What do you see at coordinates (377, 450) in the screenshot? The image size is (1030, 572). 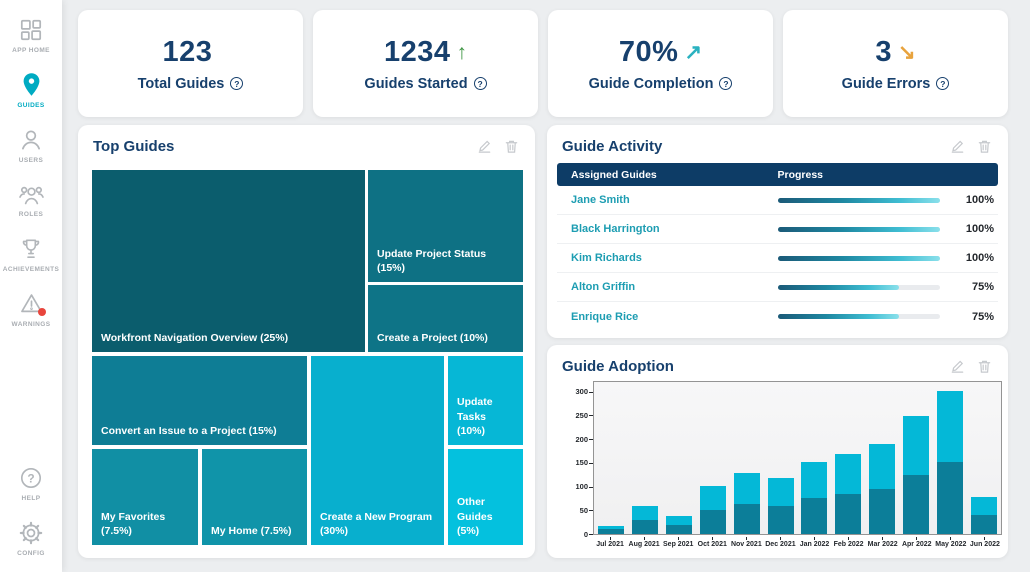 I see `treemap-cell: Create a New Program (30%)` at bounding box center [377, 450].